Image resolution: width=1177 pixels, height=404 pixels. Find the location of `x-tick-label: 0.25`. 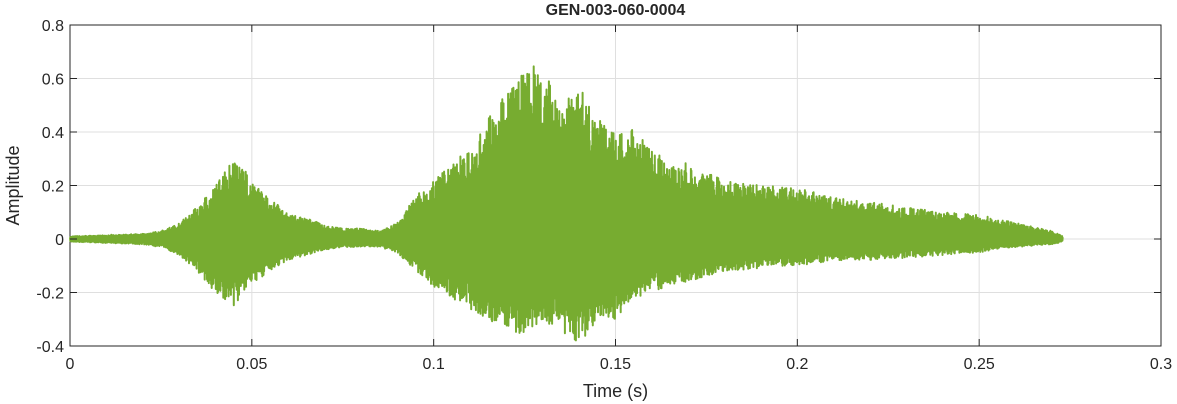

x-tick-label: 0.25 is located at coordinates (979, 364).